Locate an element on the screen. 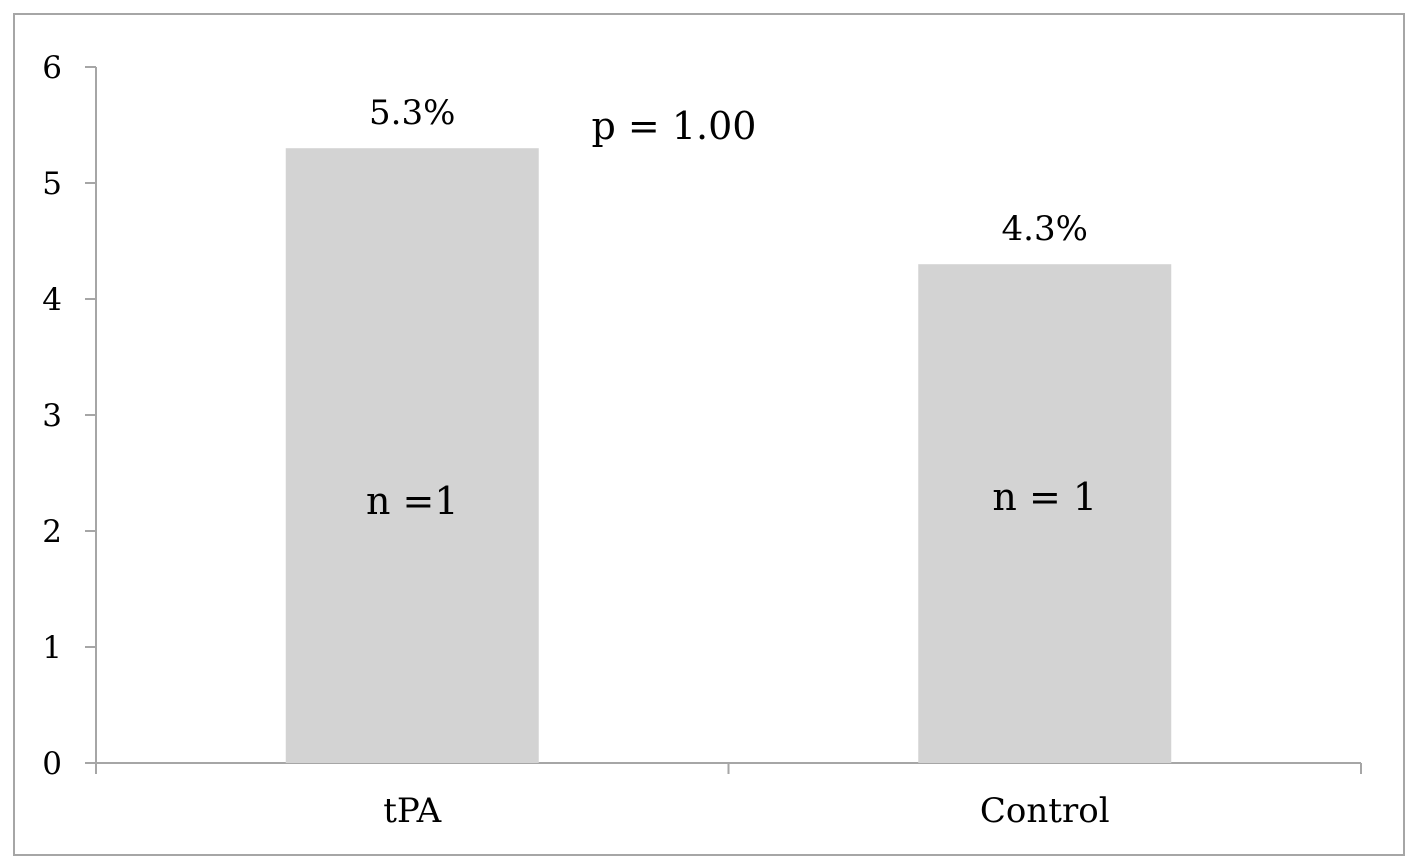  x-axis: tPA Control is located at coordinates (728, 796).